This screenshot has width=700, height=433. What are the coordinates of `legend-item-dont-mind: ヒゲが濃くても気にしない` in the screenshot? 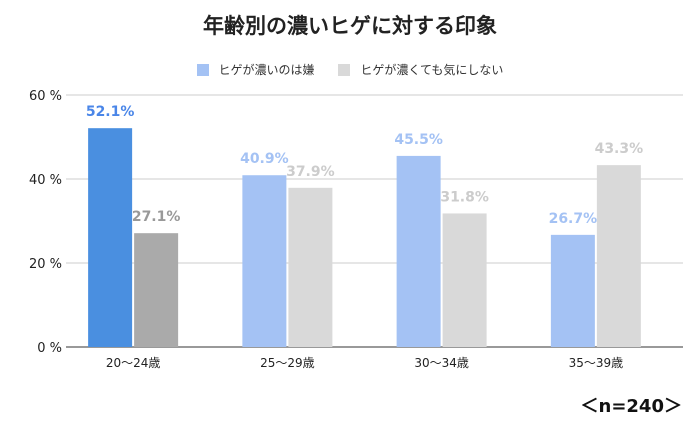 It's located at (420, 69).